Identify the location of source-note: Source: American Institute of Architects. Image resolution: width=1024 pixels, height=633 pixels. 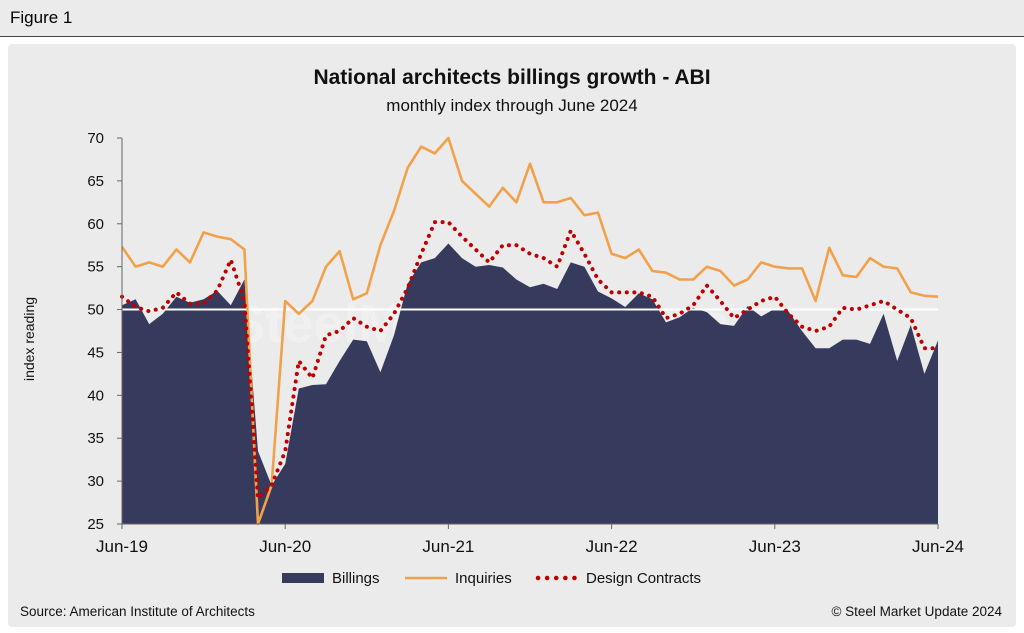
(137, 611).